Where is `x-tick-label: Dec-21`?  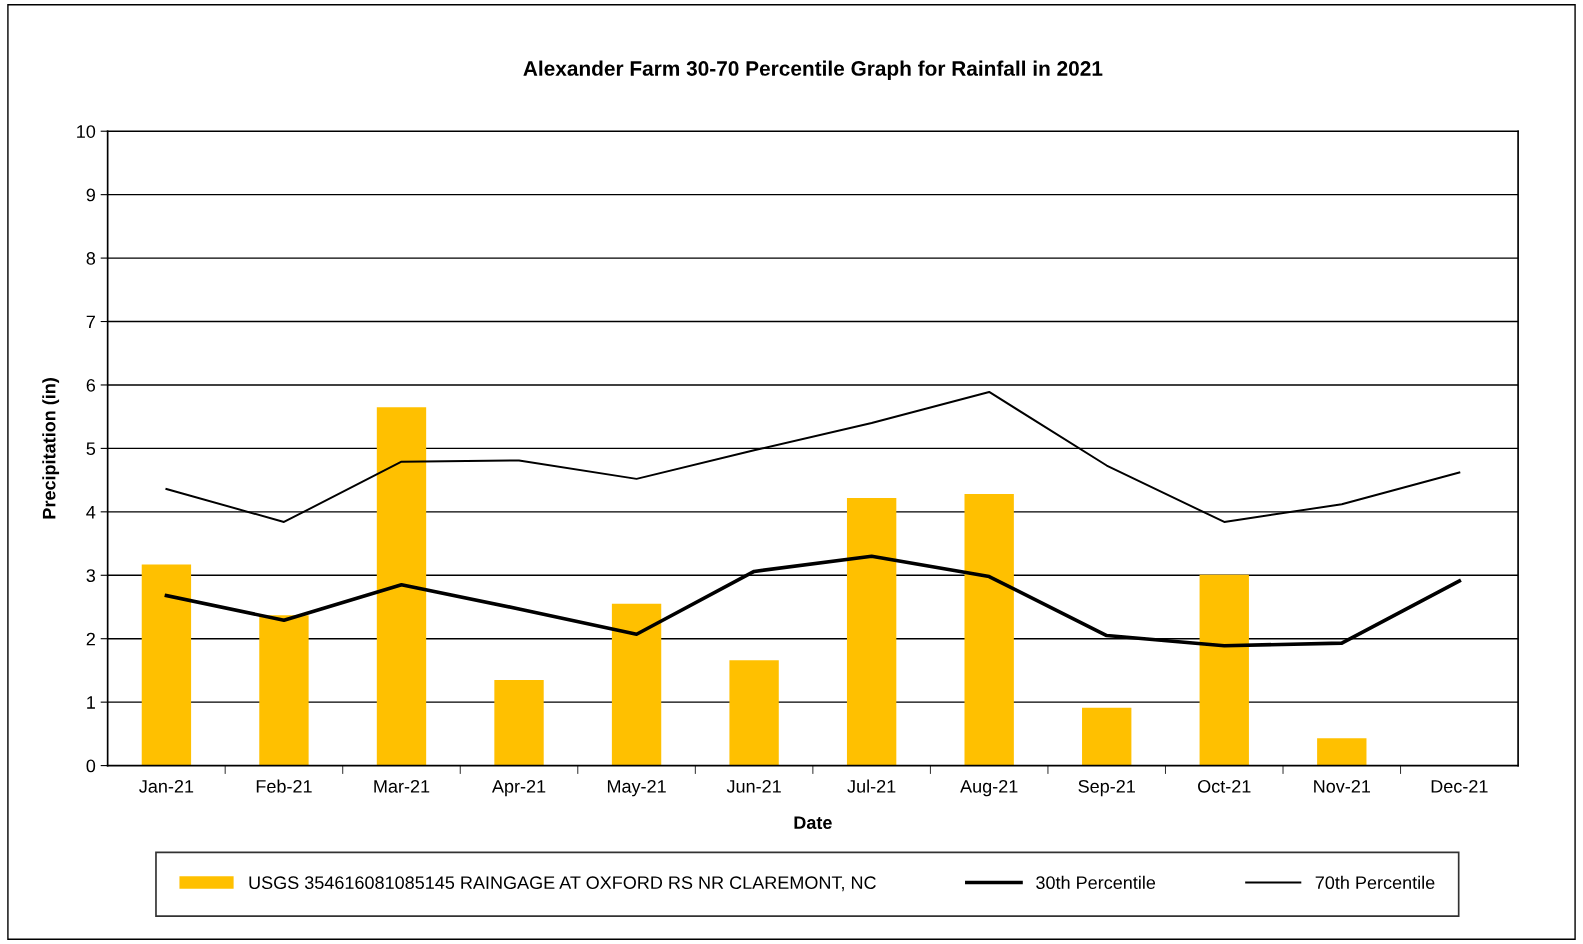
x-tick-label: Dec-21 is located at coordinates (1459, 786).